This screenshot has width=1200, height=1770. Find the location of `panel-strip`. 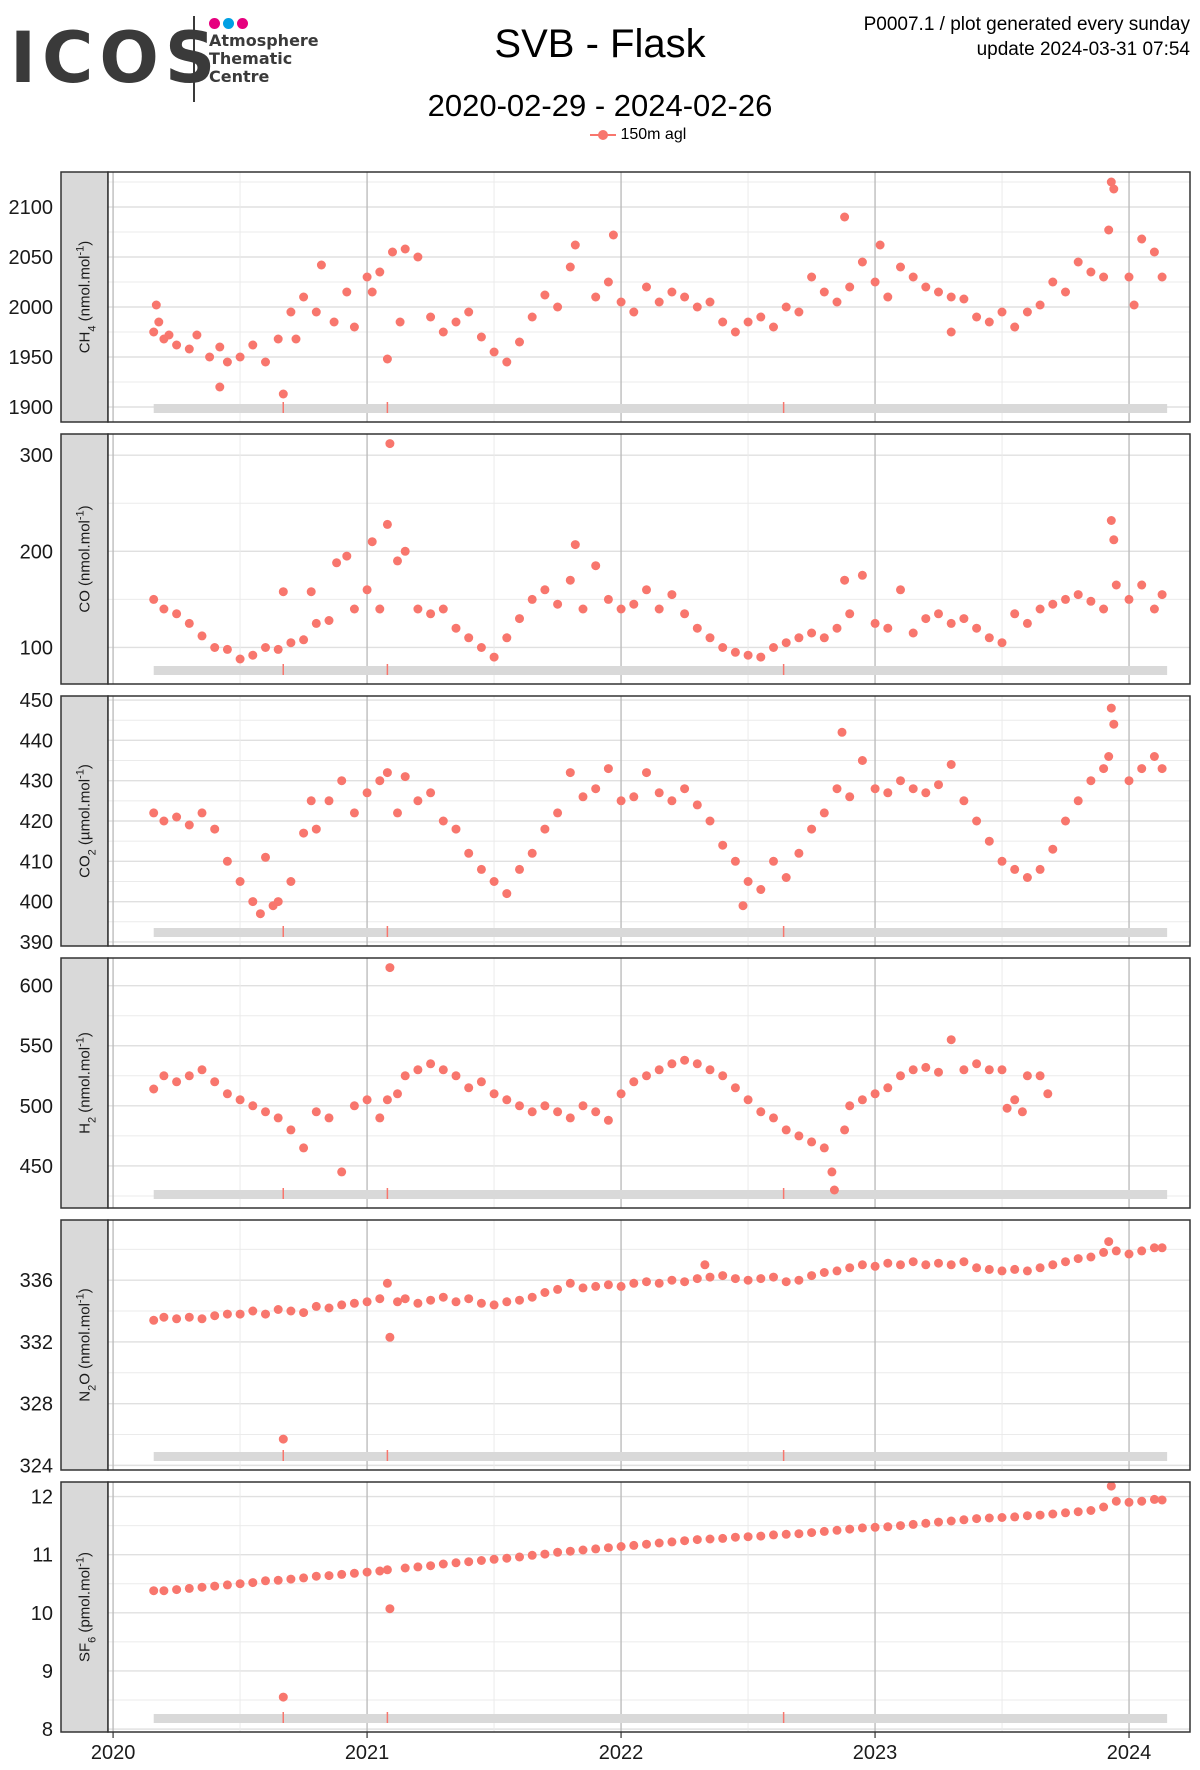

panel-strip is located at coordinates (84, 821).